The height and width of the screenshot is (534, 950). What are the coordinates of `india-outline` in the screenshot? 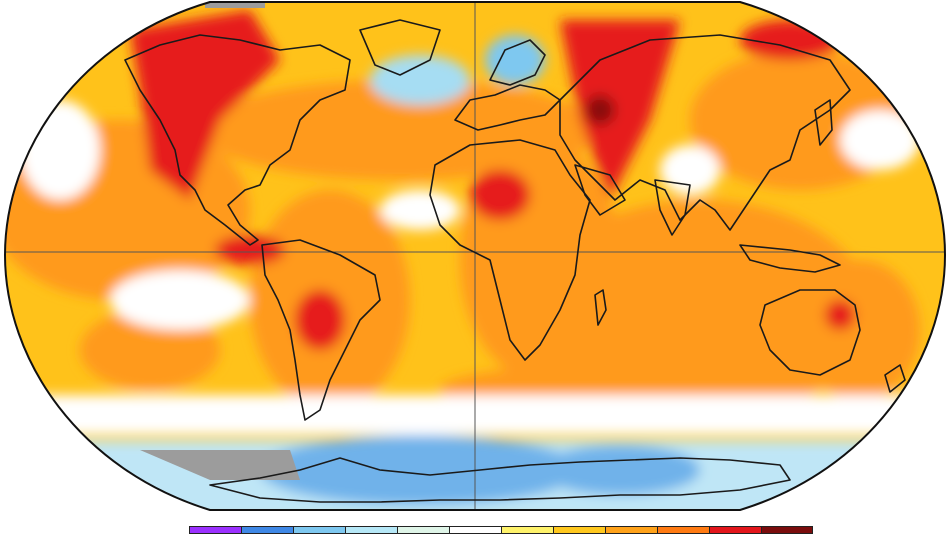 It's located at (672, 207).